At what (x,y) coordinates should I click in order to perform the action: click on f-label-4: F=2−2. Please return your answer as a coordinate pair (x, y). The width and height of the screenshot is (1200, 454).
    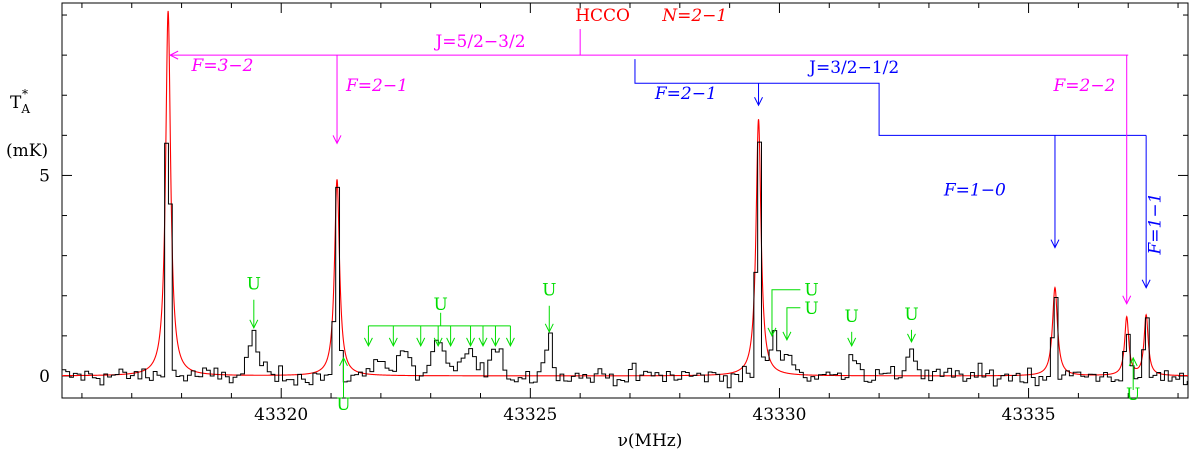
    Looking at the image, I should click on (1083, 86).